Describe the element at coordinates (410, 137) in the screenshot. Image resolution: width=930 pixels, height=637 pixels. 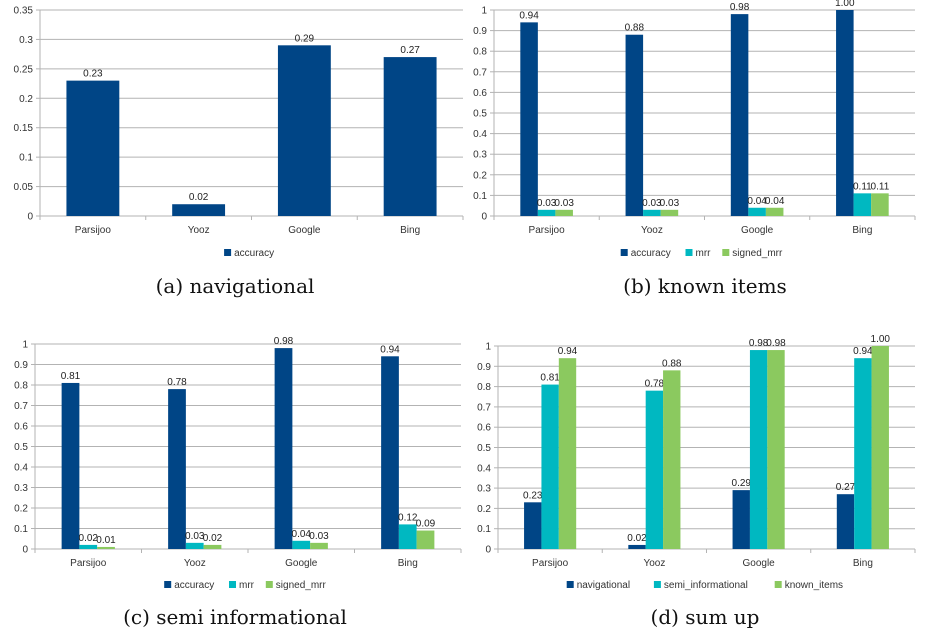
I see `bar-accuracy-bing` at that location.